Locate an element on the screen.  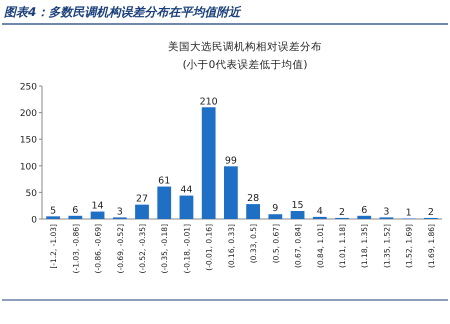
data-label: 9 is located at coordinates (275, 208).